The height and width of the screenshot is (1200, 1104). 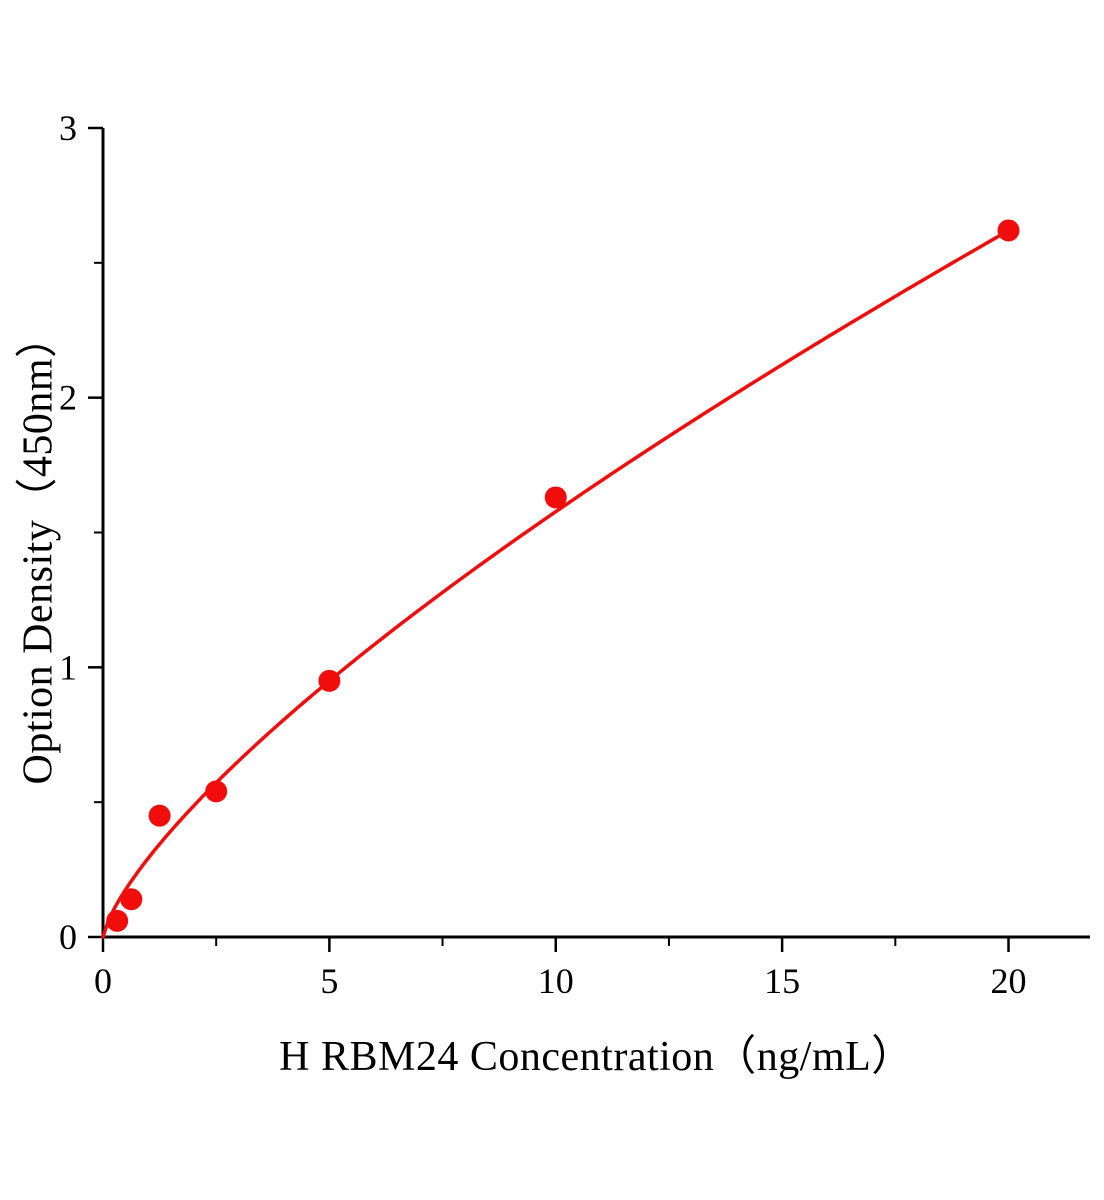 I want to click on y-tick-label: 3, so click(x=68, y=128).